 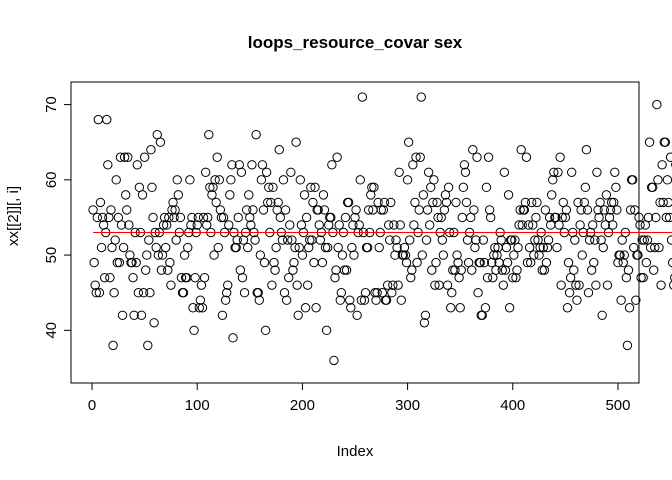 I want to click on x-axis-title: Index, so click(x=355, y=451).